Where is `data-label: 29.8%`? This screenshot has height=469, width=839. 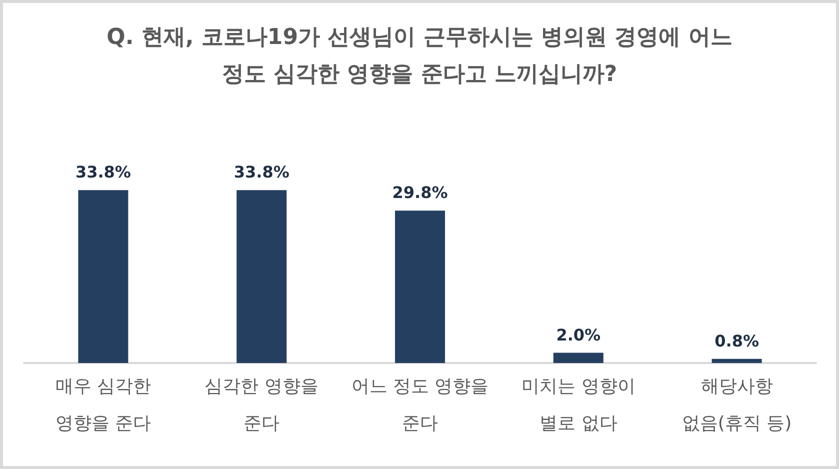
data-label: 29.8% is located at coordinates (420, 192).